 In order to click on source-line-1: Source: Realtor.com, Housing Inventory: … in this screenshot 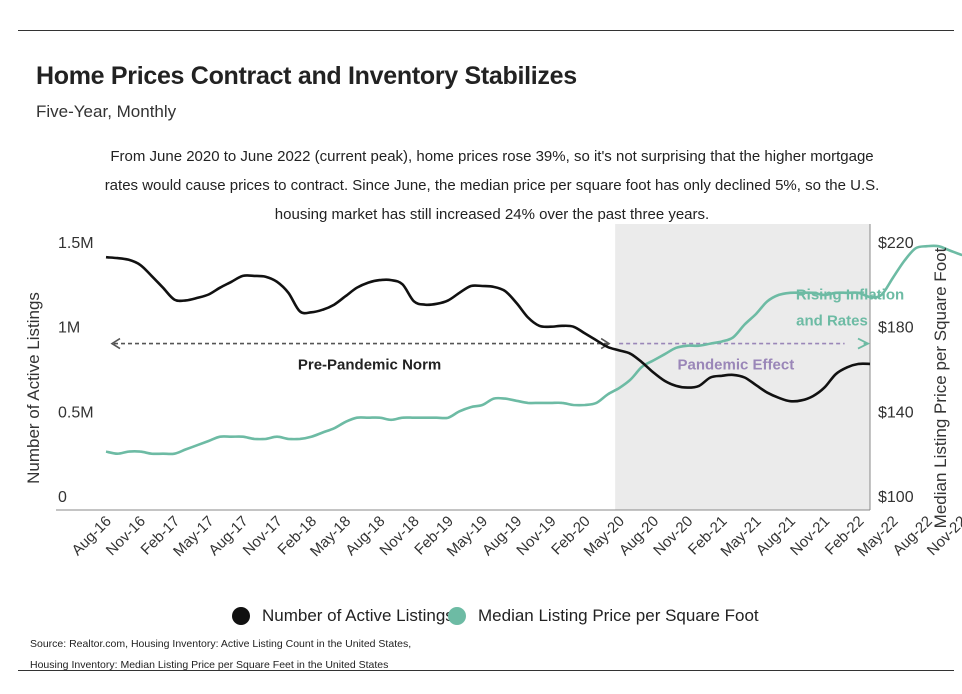, I will do `click(221, 644)`.